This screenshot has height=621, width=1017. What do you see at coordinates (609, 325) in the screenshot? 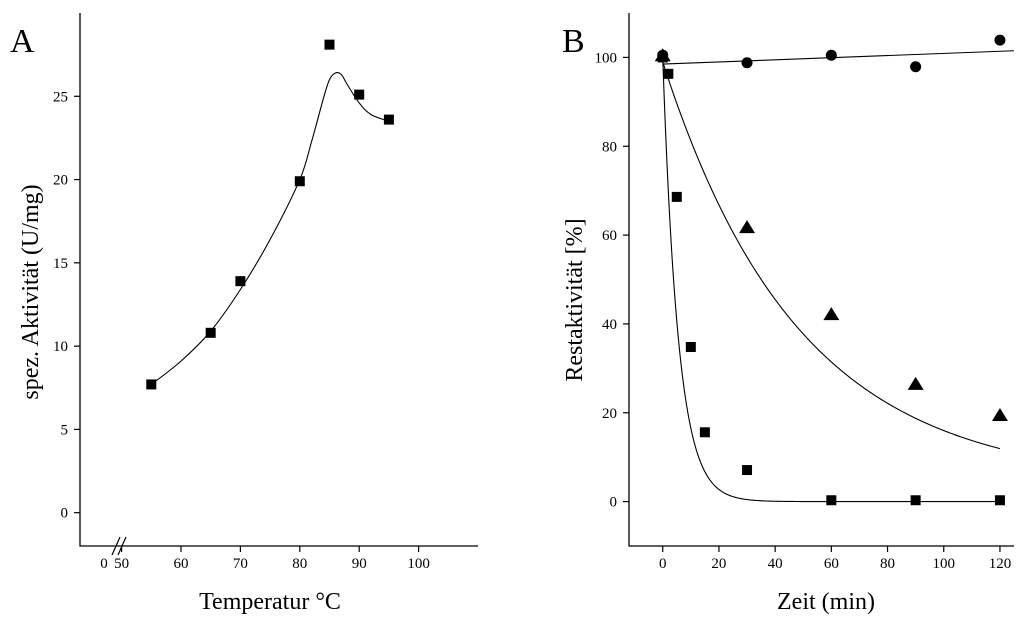
I see `y-tick-label: 40` at bounding box center [609, 325].